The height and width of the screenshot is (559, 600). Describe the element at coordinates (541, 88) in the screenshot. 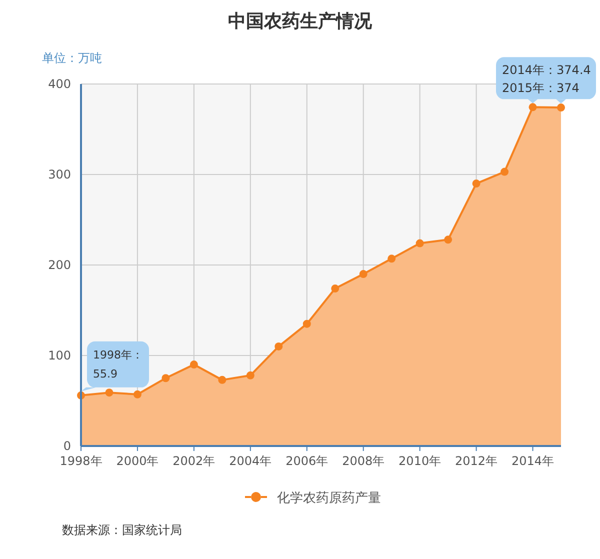

I see `annotation: 2015年：374` at that location.